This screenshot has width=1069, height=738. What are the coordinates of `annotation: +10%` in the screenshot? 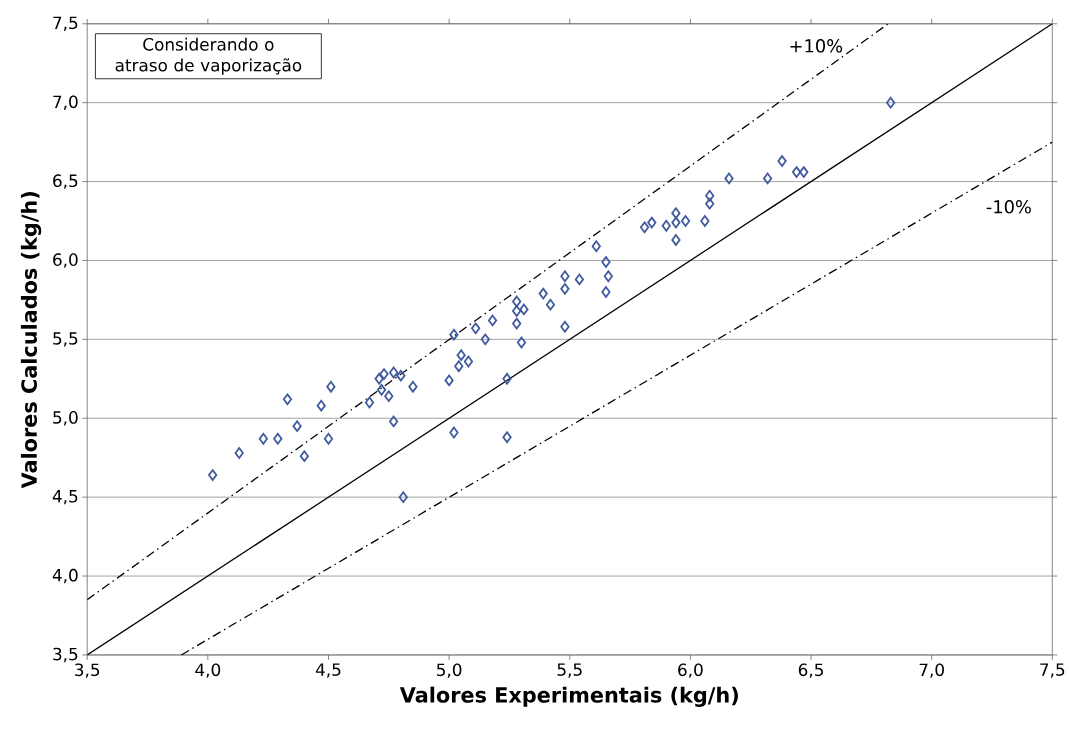 It's located at (816, 46).